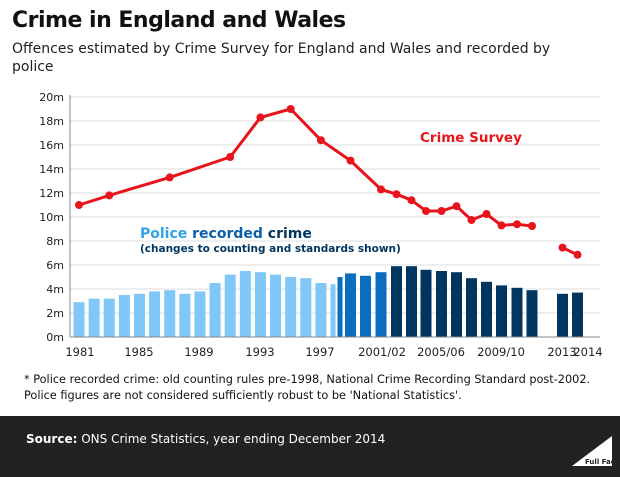  I want to click on police-bar-1999/00, so click(350, 305).